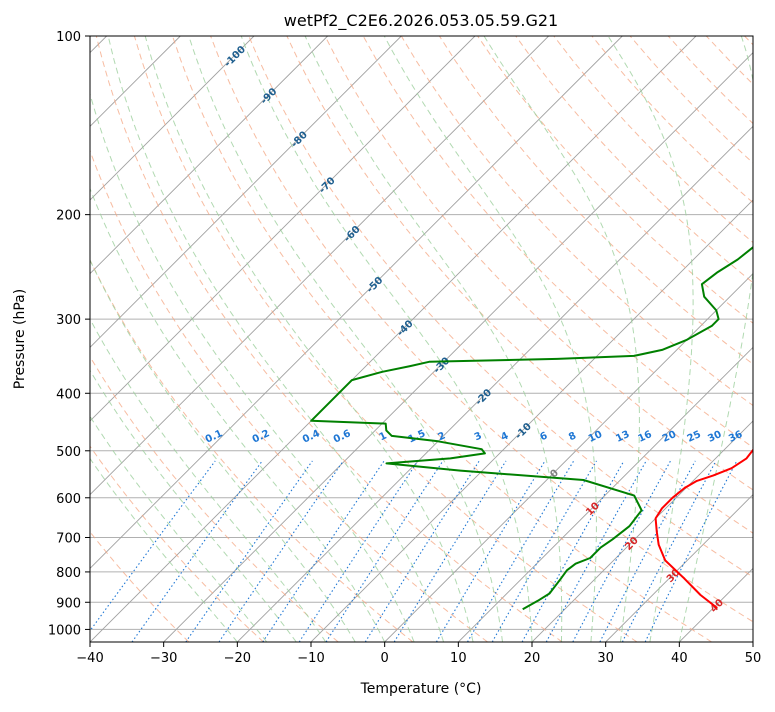 This screenshot has width=775, height=712. What do you see at coordinates (68, 394) in the screenshot?
I see `y-tick-label: 400` at bounding box center [68, 394].